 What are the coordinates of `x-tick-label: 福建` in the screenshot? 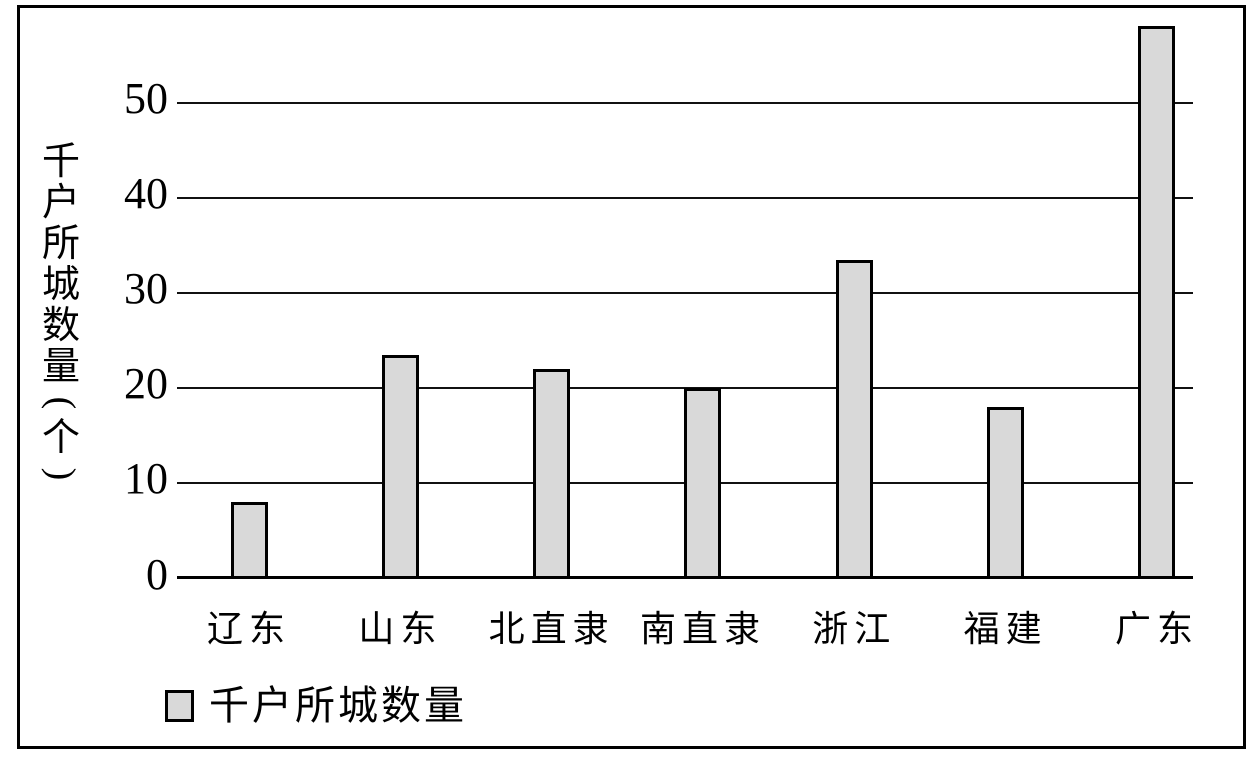 It's located at (1005, 629).